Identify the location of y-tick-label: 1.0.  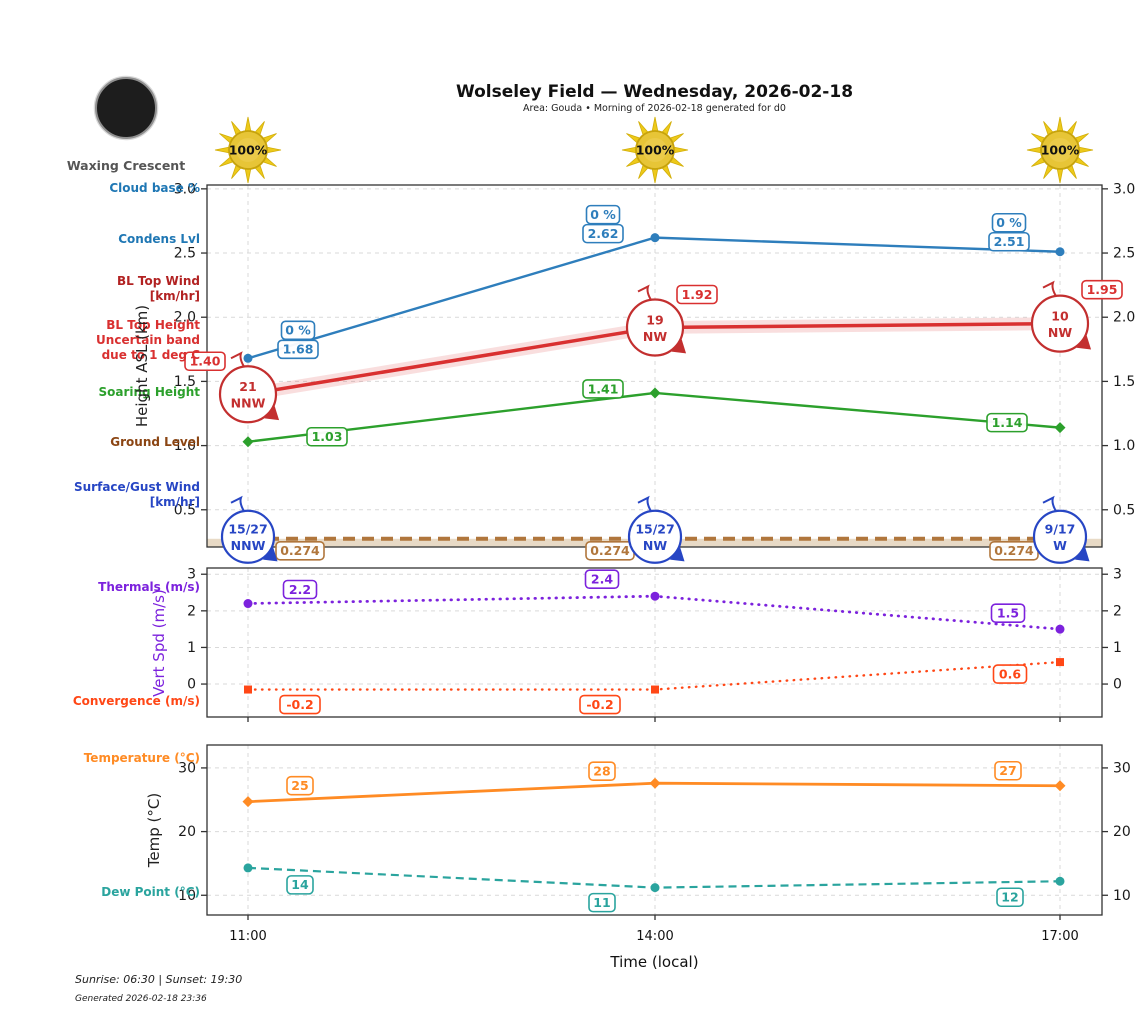
(185, 446).